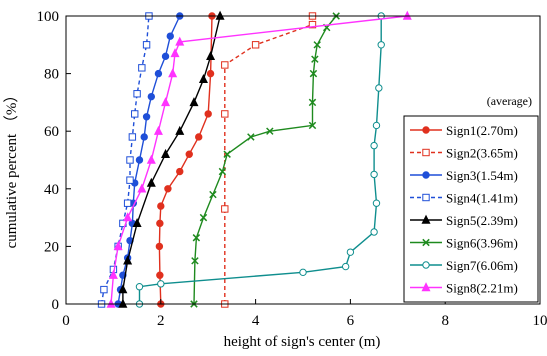 The width and height of the screenshot is (547, 356). Describe the element at coordinates (445, 321) in the screenshot. I see `x-tick-label: 8` at that location.